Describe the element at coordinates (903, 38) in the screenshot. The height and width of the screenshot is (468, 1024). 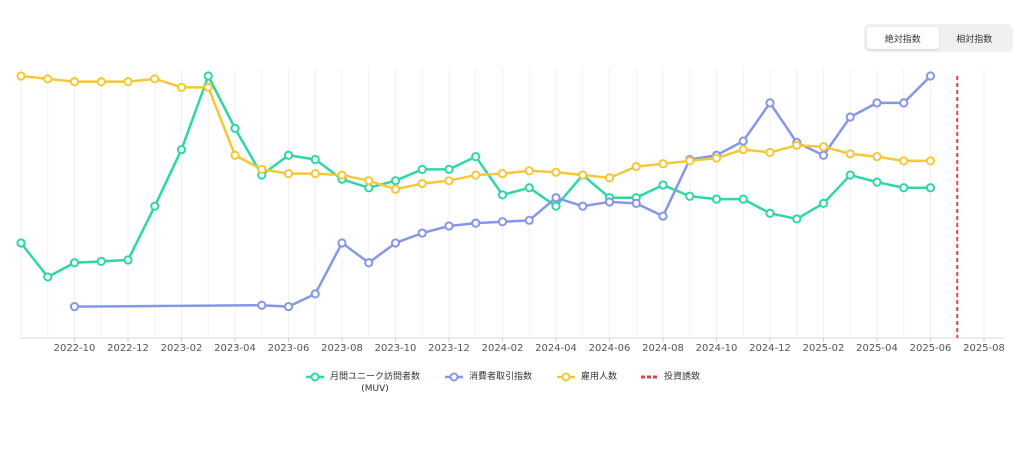
I see `absolute-index-tab: 絶対指数` at that location.